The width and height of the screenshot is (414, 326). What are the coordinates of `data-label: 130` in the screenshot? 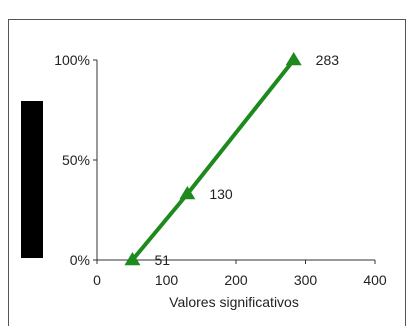 It's located at (221, 194).